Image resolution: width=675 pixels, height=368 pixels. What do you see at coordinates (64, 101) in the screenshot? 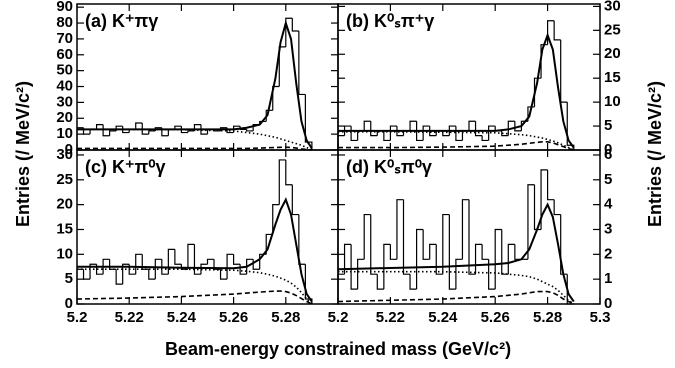
I see `y-tick-label: 30` at bounding box center [64, 101].